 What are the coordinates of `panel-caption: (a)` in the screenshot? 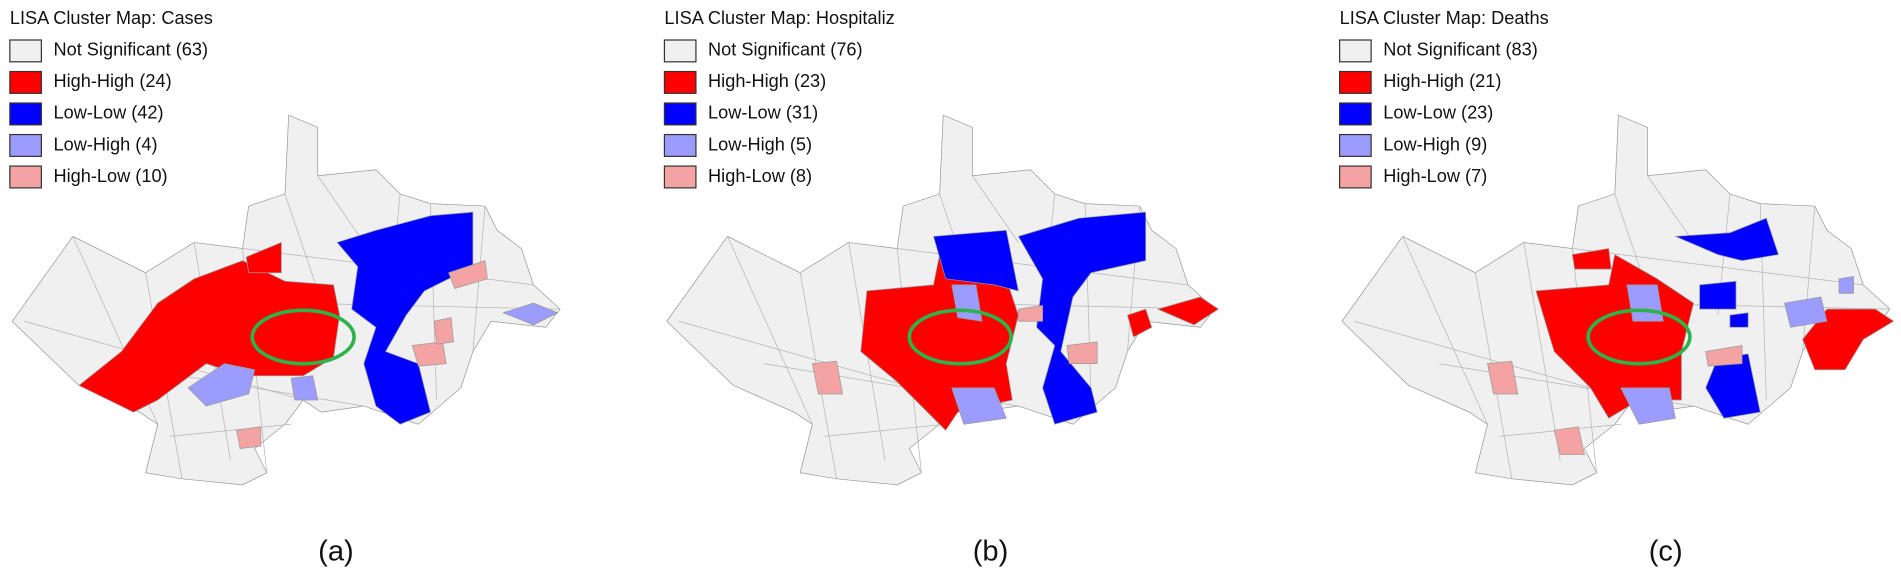 It's located at (336, 551).